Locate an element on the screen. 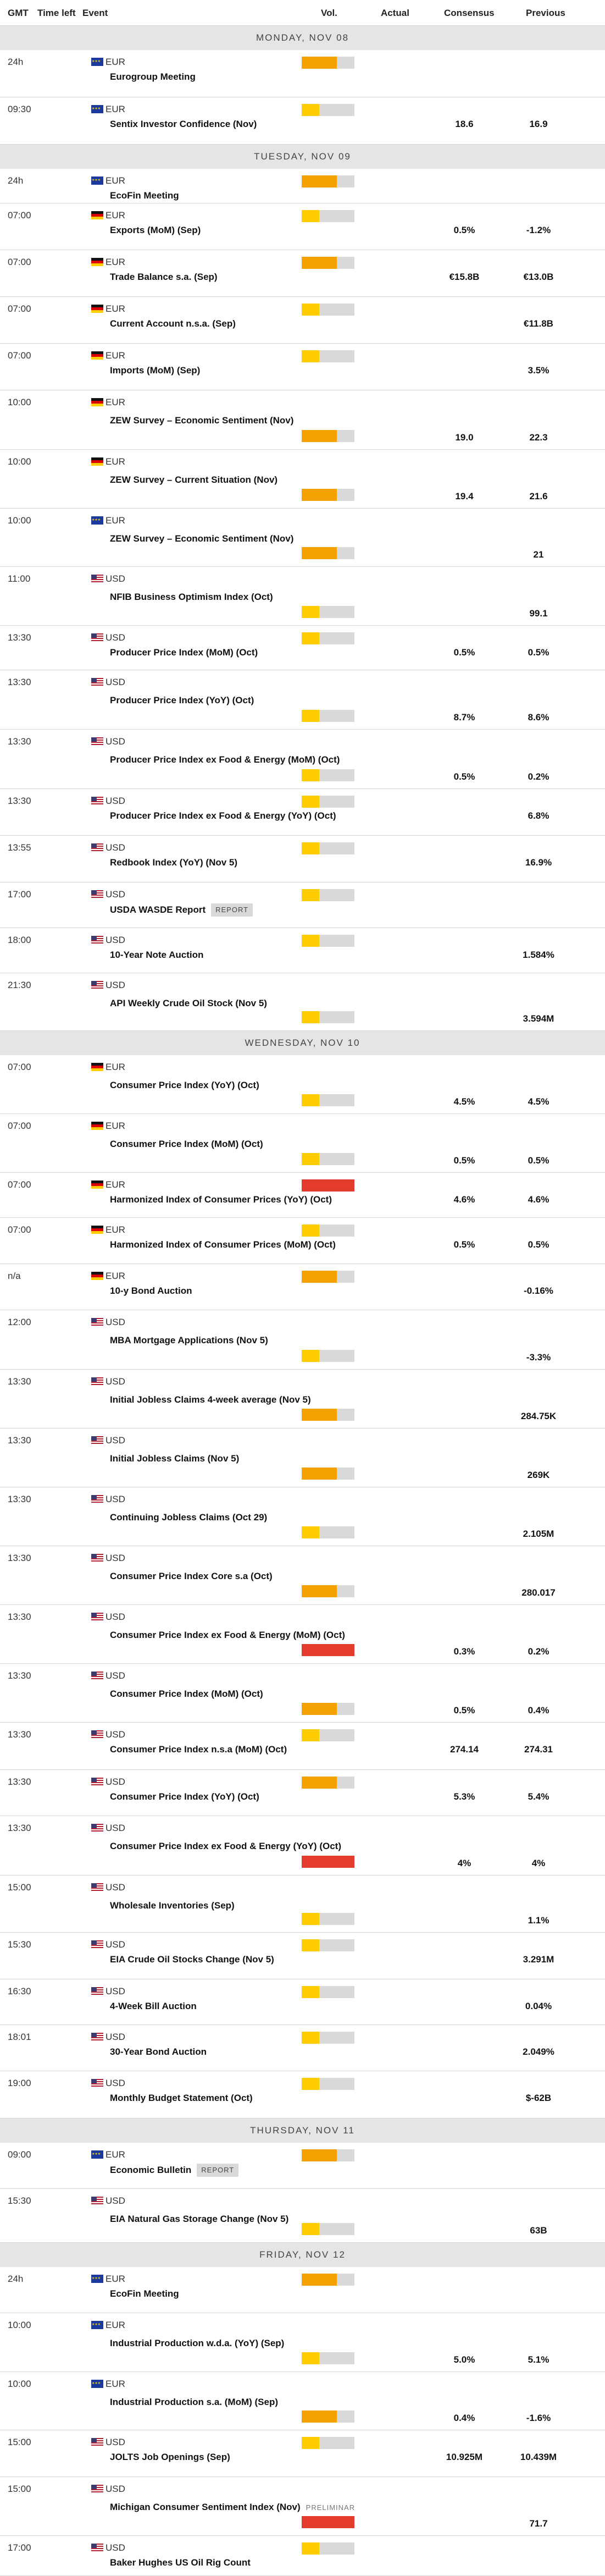 The height and width of the screenshot is (2576, 605). event-name: USDA WASDE Report REPORT is located at coordinates (181, 910).